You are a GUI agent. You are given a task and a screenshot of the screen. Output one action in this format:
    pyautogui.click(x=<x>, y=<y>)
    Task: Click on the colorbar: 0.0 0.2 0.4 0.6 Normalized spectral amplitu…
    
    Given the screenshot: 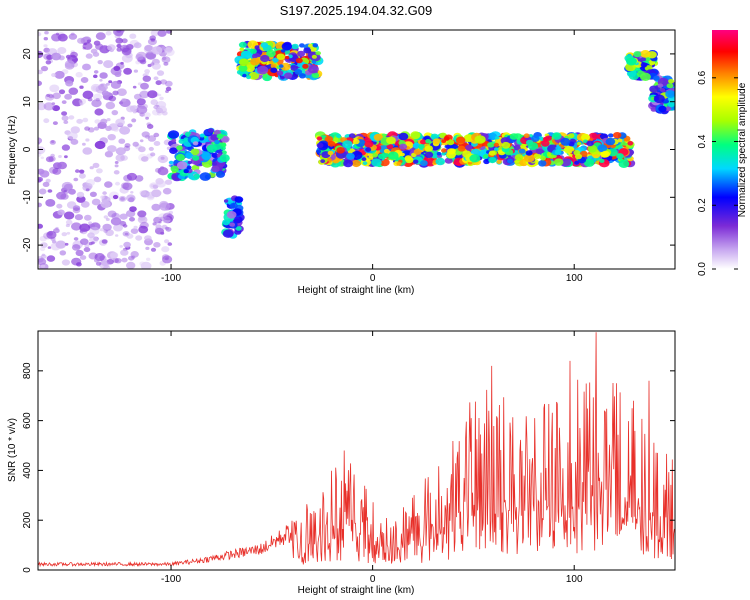 What is the action you would take?
    pyautogui.click(x=722, y=153)
    